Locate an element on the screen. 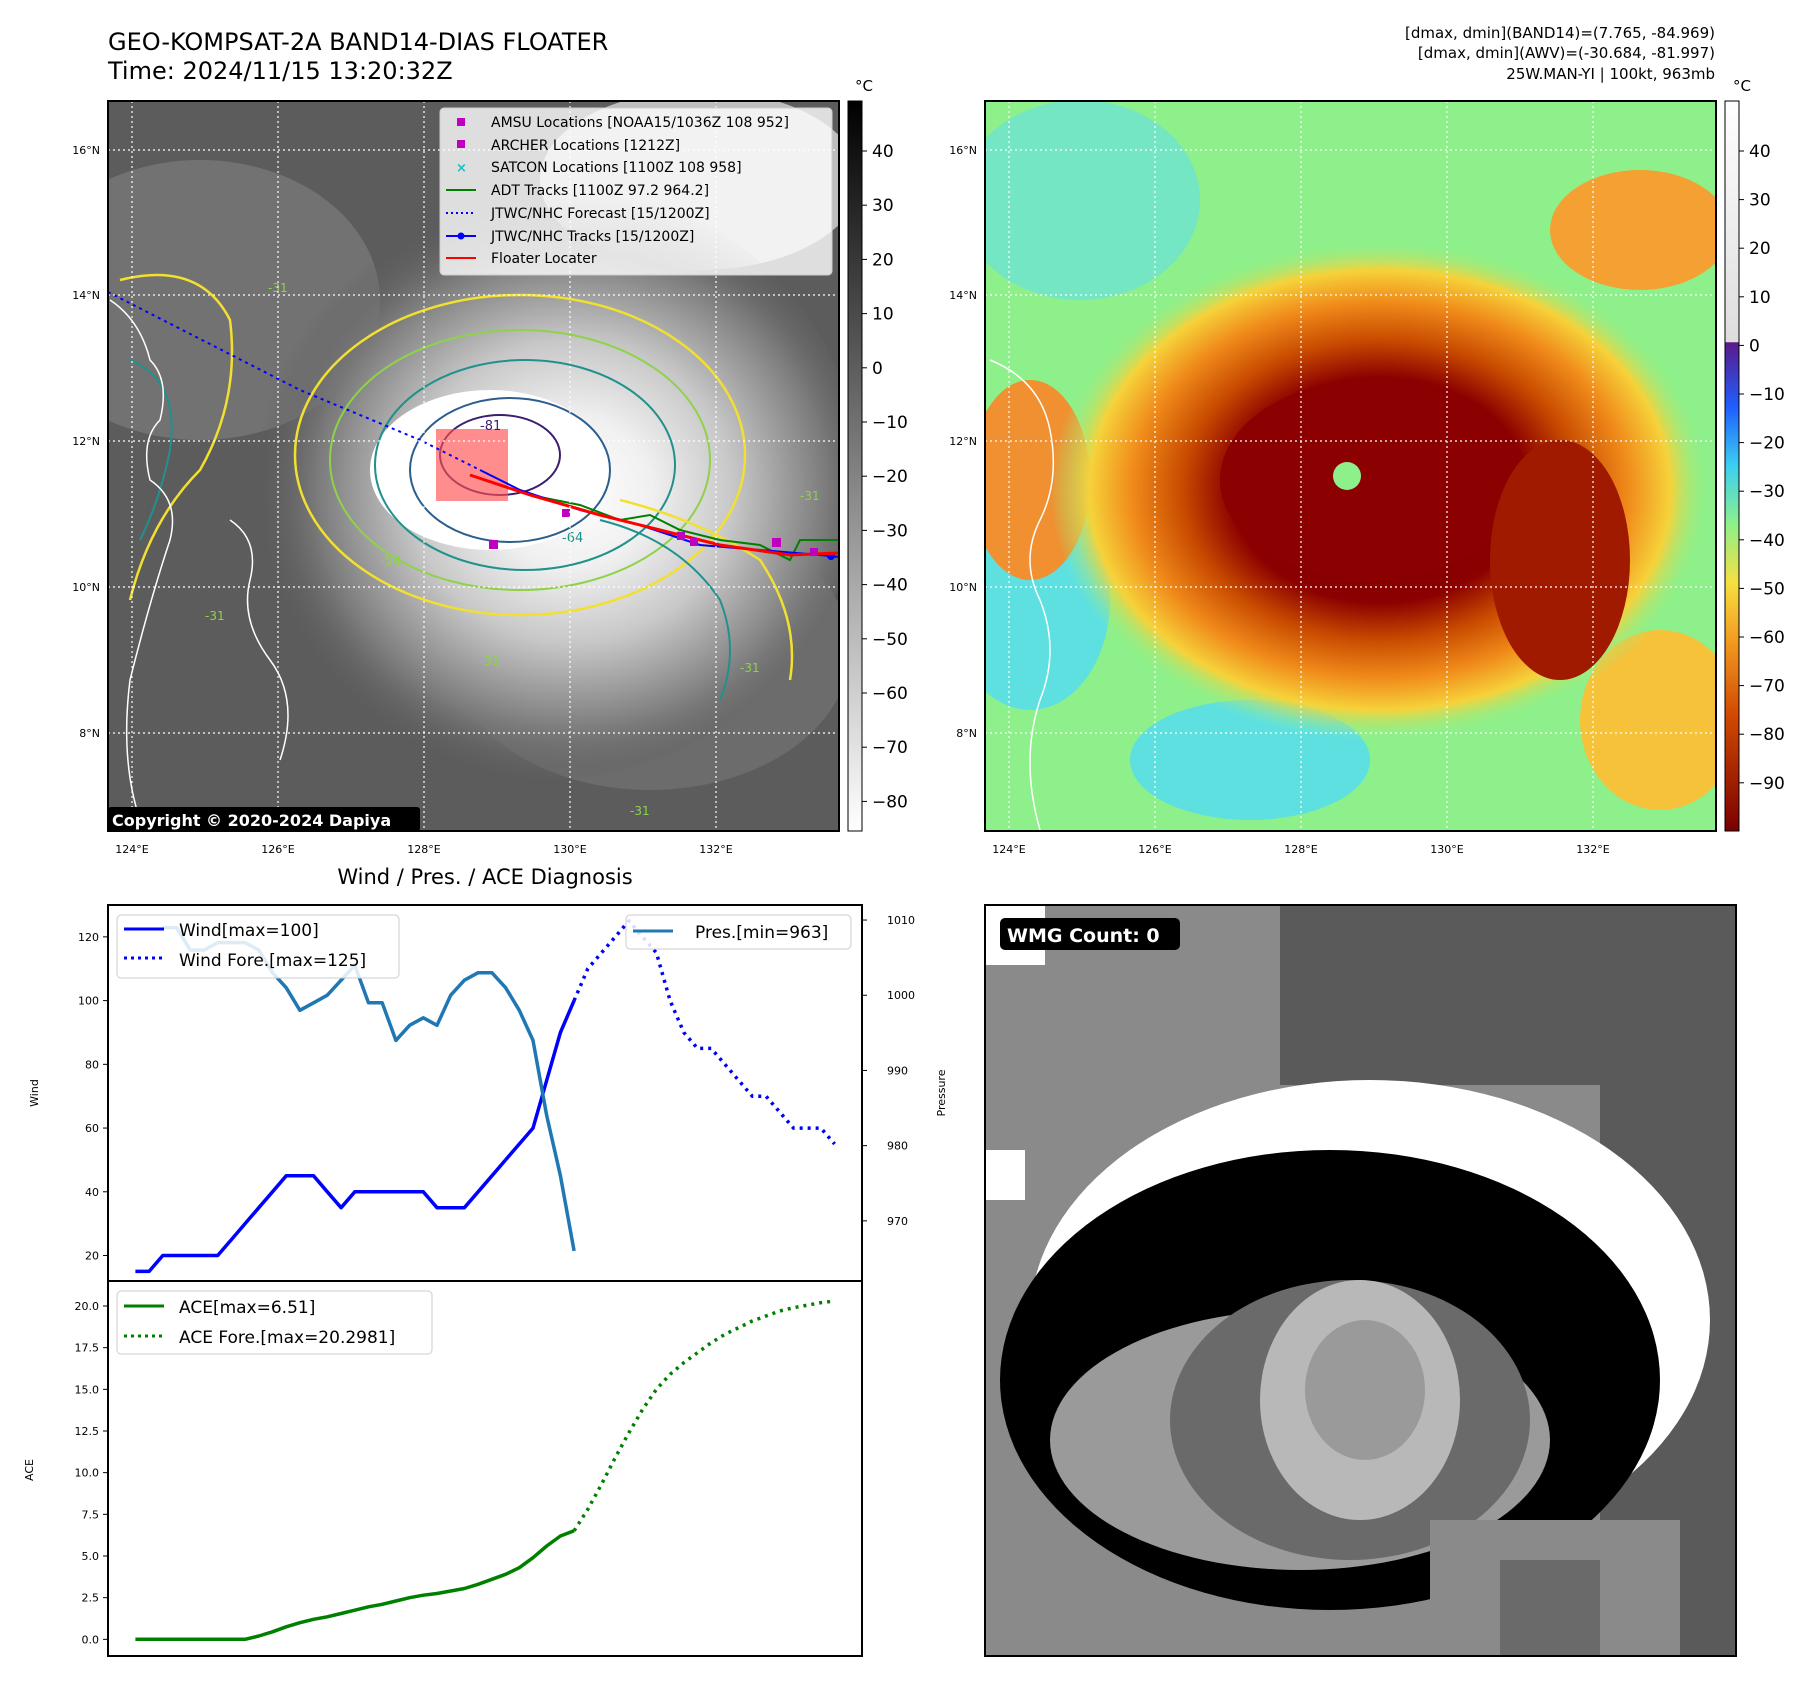 The height and width of the screenshot is (1690, 1801). awv-lon-labels: 124°E 126°E 128°E 130°E 132°E is located at coordinates (1300, 849).